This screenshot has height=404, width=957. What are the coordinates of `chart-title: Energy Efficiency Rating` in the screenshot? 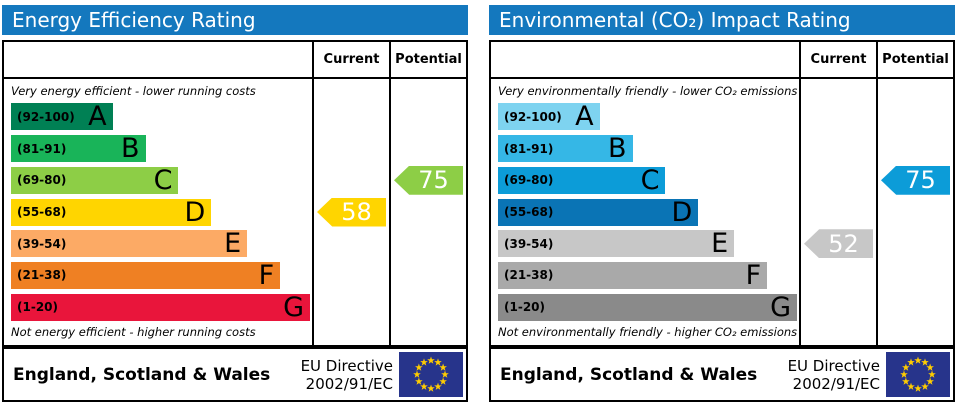 It's located at (134, 20).